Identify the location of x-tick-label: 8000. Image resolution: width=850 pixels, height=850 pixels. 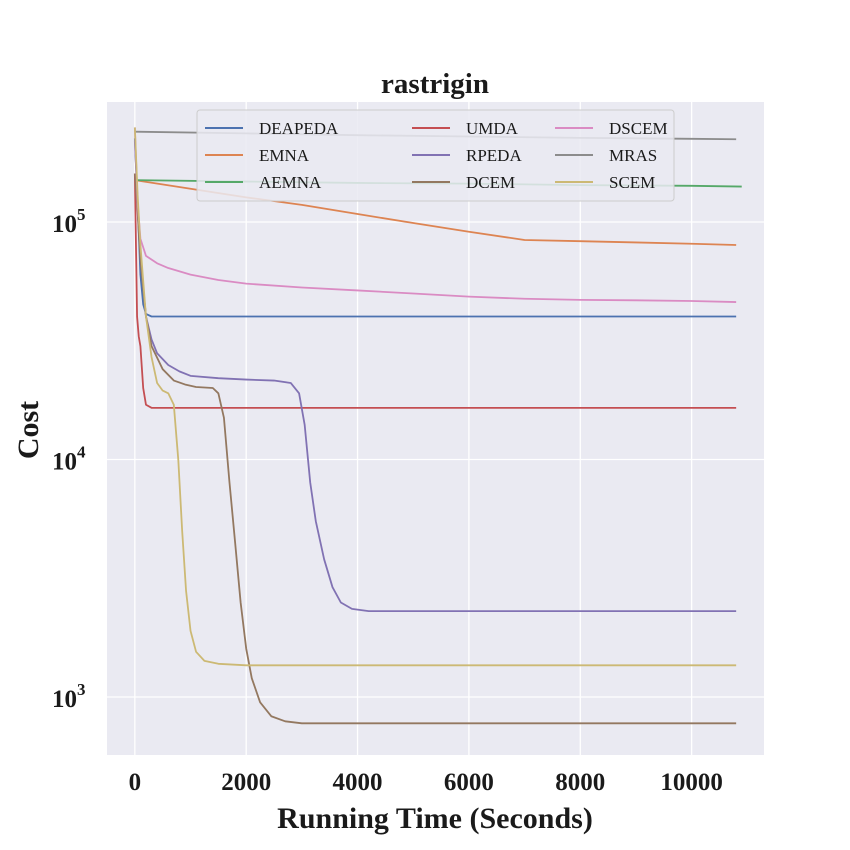
(580, 782).